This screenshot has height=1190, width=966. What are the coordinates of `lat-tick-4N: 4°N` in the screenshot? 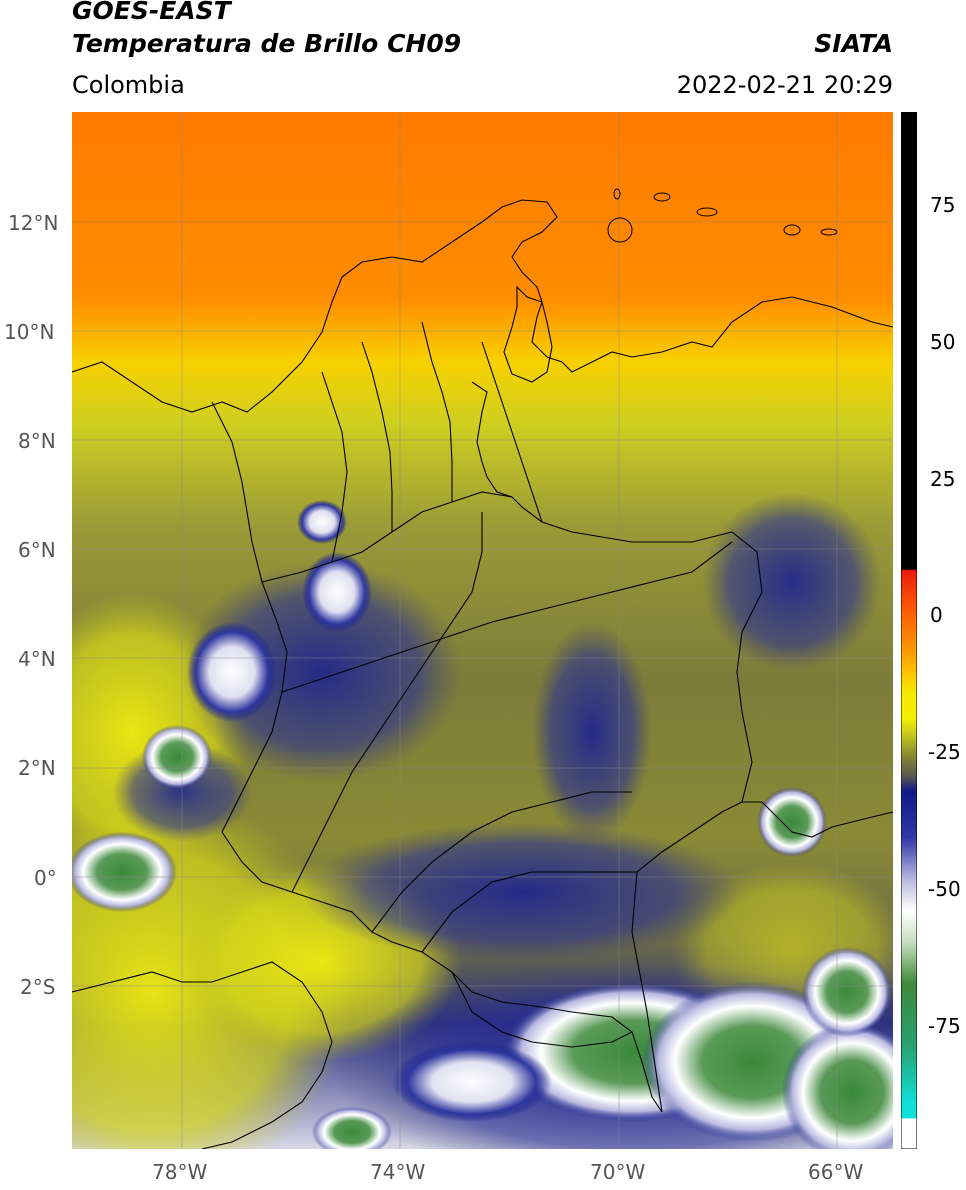 It's located at (37, 659).